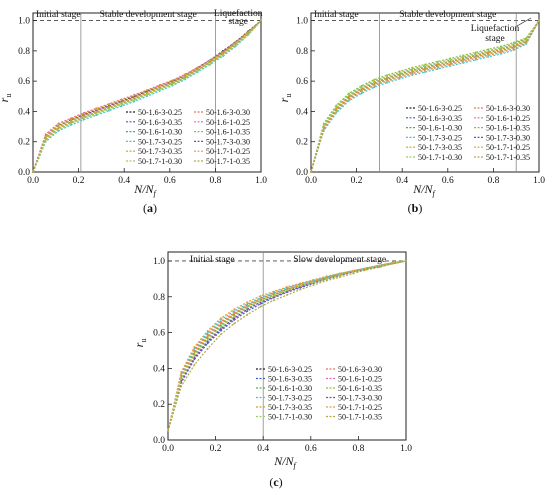 This screenshot has width=550, height=500. What do you see at coordinates (495, 39) in the screenshot?
I see `stage-label-liquefaction-2: stage` at bounding box center [495, 39].